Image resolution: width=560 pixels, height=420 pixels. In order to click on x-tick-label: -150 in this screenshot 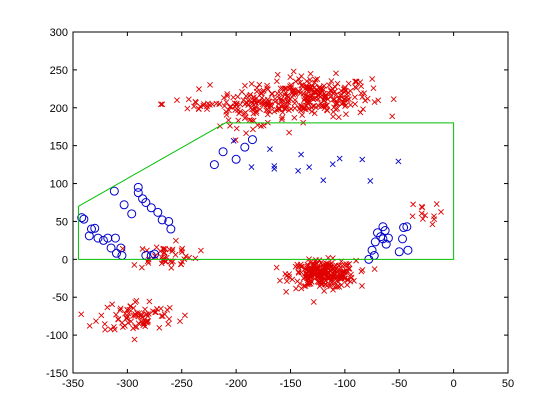, I will do `click(290, 384)`.